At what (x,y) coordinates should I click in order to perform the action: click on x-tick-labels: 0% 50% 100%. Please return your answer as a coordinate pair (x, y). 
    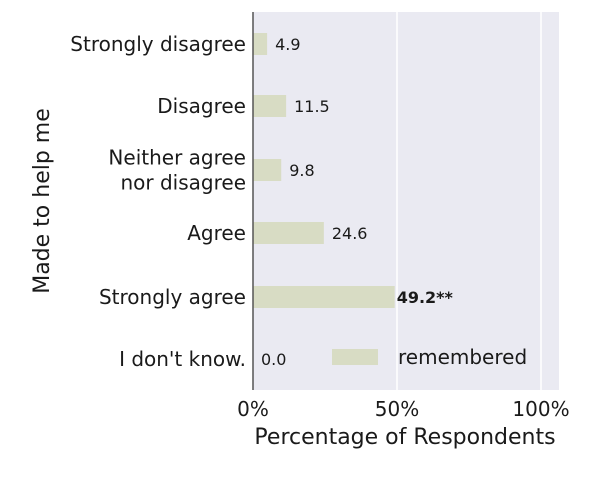
    Looking at the image, I should click on (403, 409).